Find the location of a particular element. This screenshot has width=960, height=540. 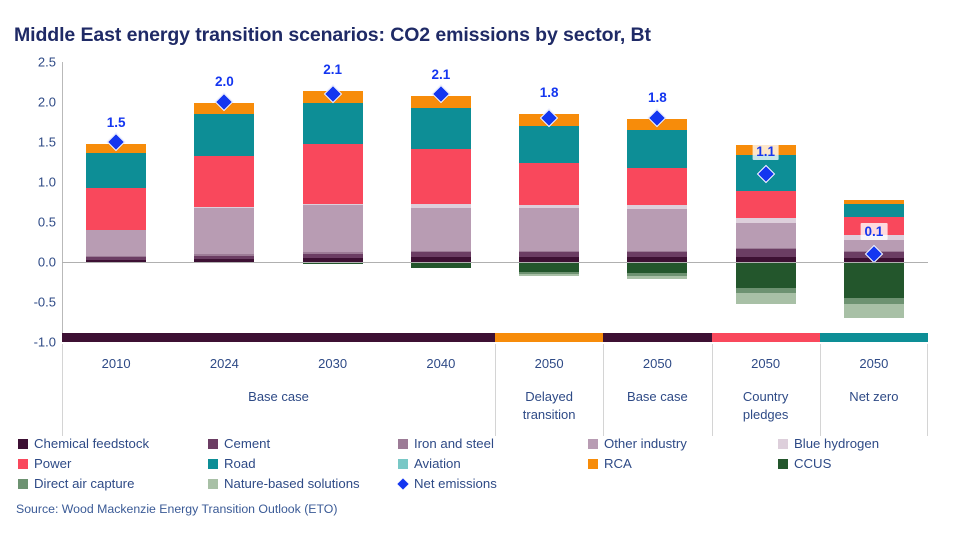

stacked-bar: 2.0 is located at coordinates (224, 202).